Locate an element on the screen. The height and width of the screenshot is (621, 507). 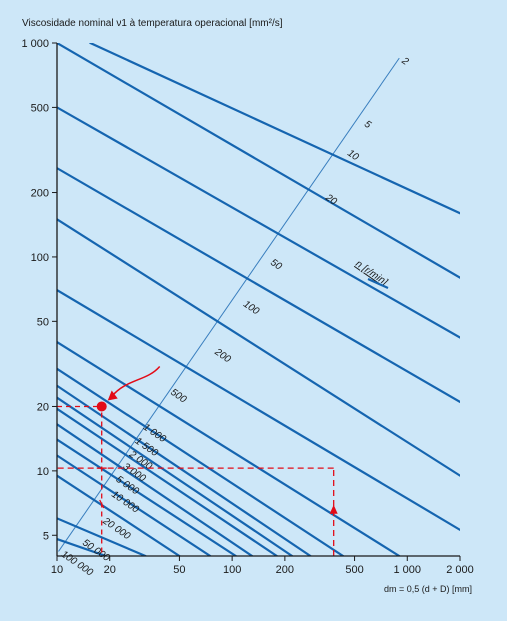
y-tick-label: 1 000 is located at coordinates (35, 44).